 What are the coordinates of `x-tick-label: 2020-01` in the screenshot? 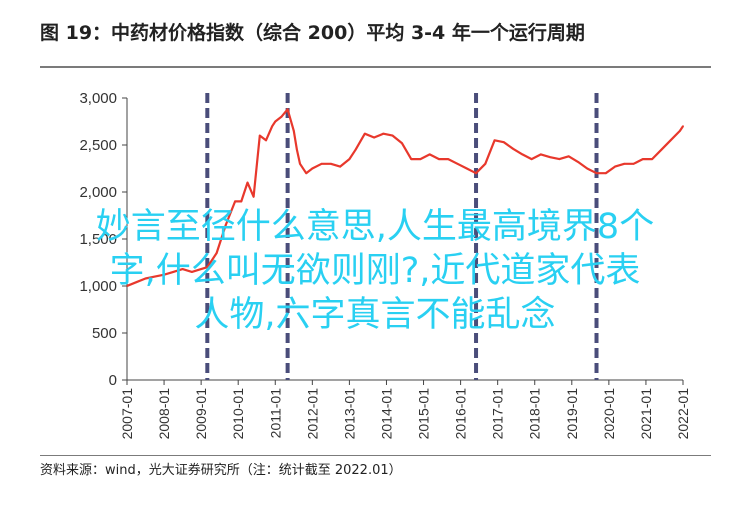 It's located at (609, 414).